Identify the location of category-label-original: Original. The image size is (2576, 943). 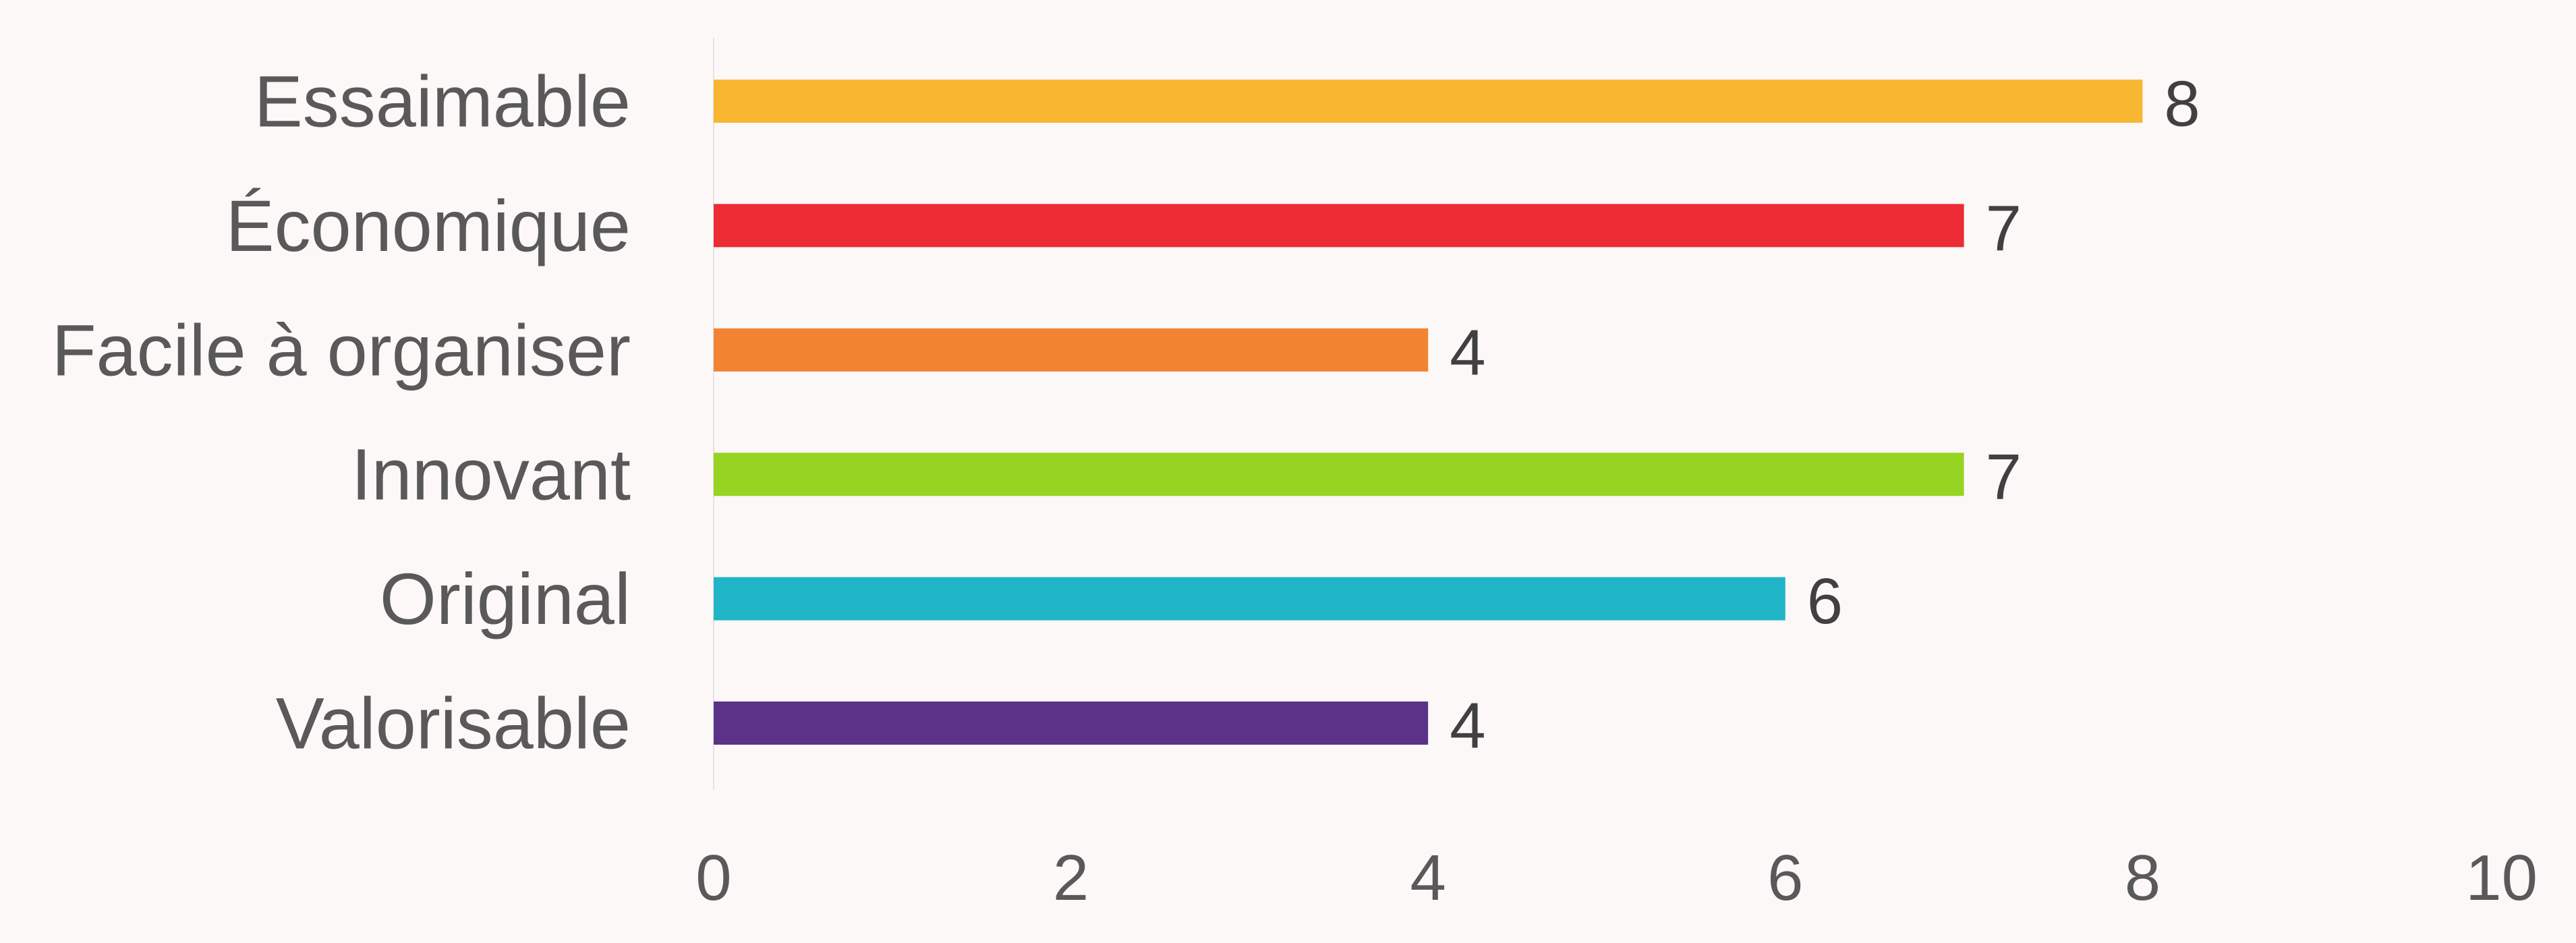
(505, 598).